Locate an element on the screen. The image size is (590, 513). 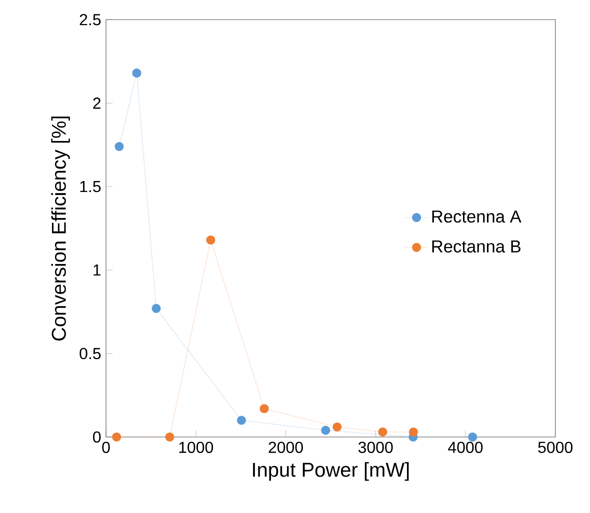
x-tick-label: 1000 is located at coordinates (196, 448).